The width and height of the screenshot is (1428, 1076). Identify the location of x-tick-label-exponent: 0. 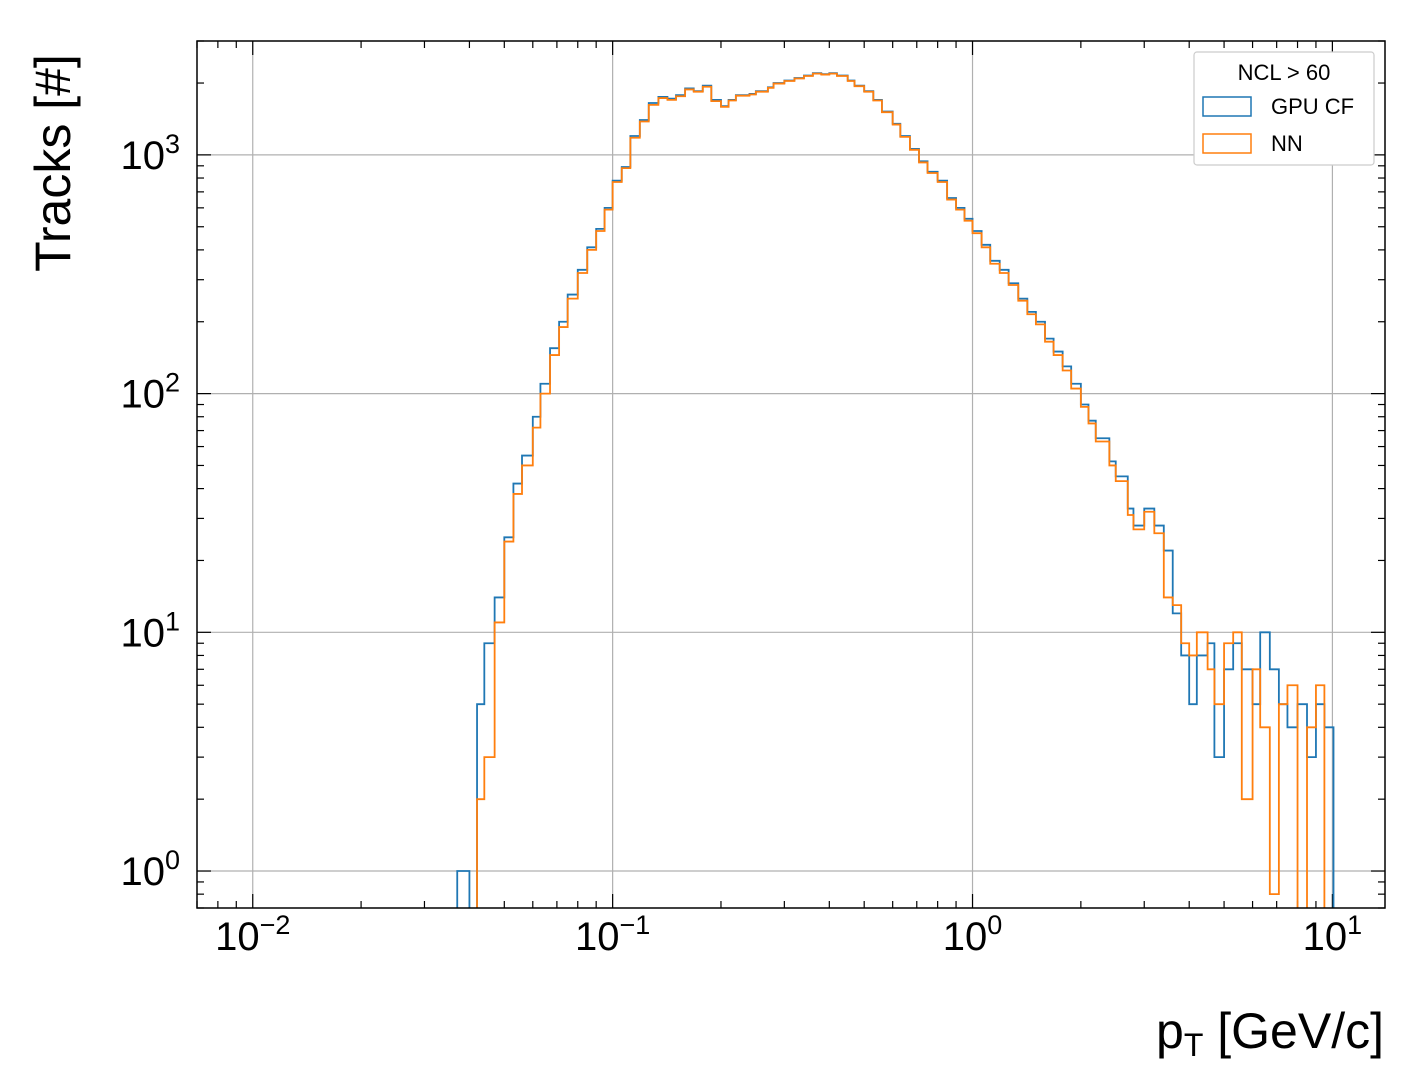
(994, 925).